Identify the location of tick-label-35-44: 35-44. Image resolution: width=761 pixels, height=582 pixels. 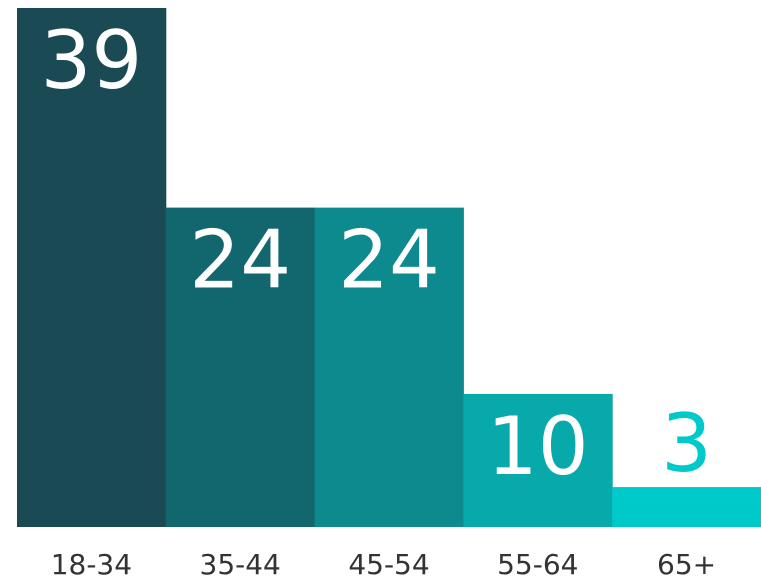
(240, 564).